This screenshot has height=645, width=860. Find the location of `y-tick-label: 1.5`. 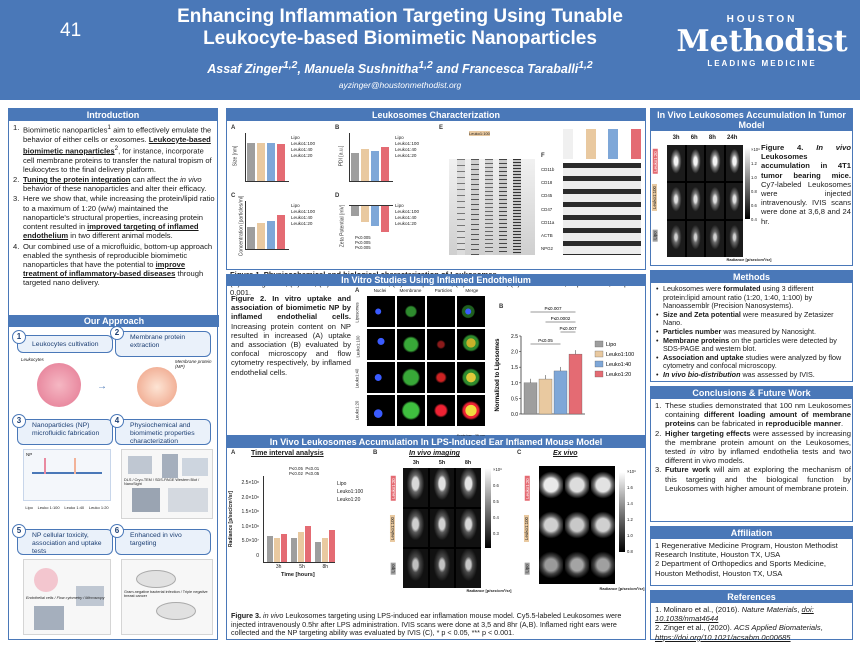

y-tick-label: 1.5 is located at coordinates (514, 368).